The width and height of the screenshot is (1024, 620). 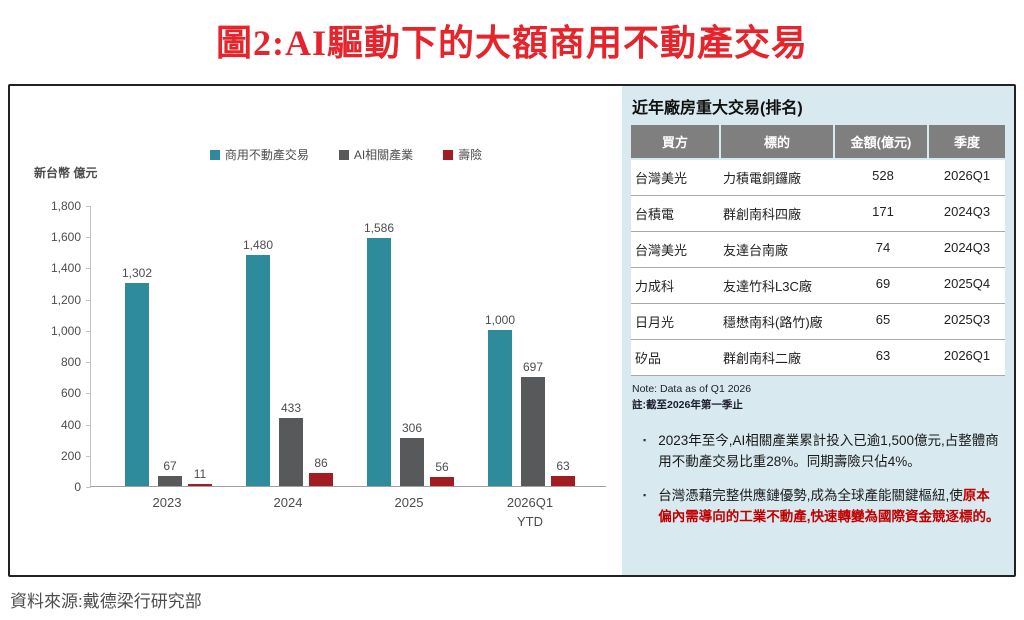 I want to click on bar-group: 1,586 306 56 2025, so click(x=408, y=358).